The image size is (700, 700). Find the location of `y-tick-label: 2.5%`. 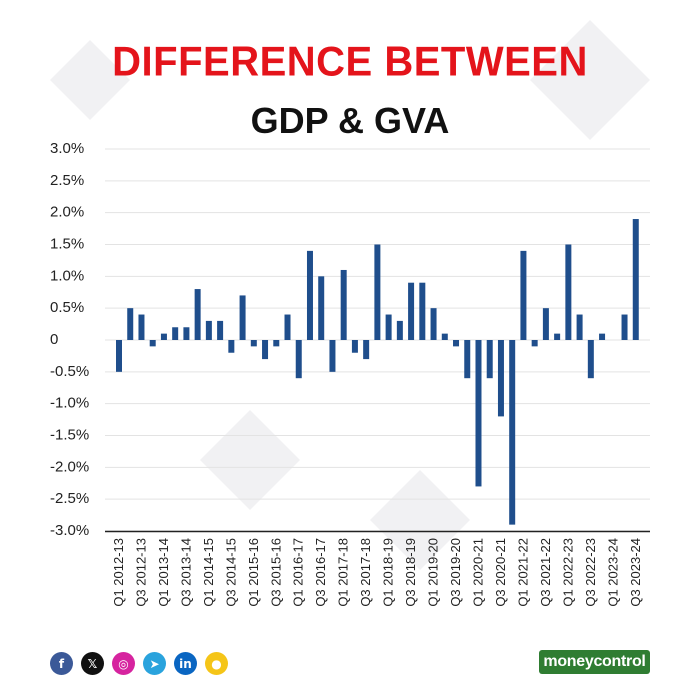

y-tick-label: 2.5% is located at coordinates (67, 180).